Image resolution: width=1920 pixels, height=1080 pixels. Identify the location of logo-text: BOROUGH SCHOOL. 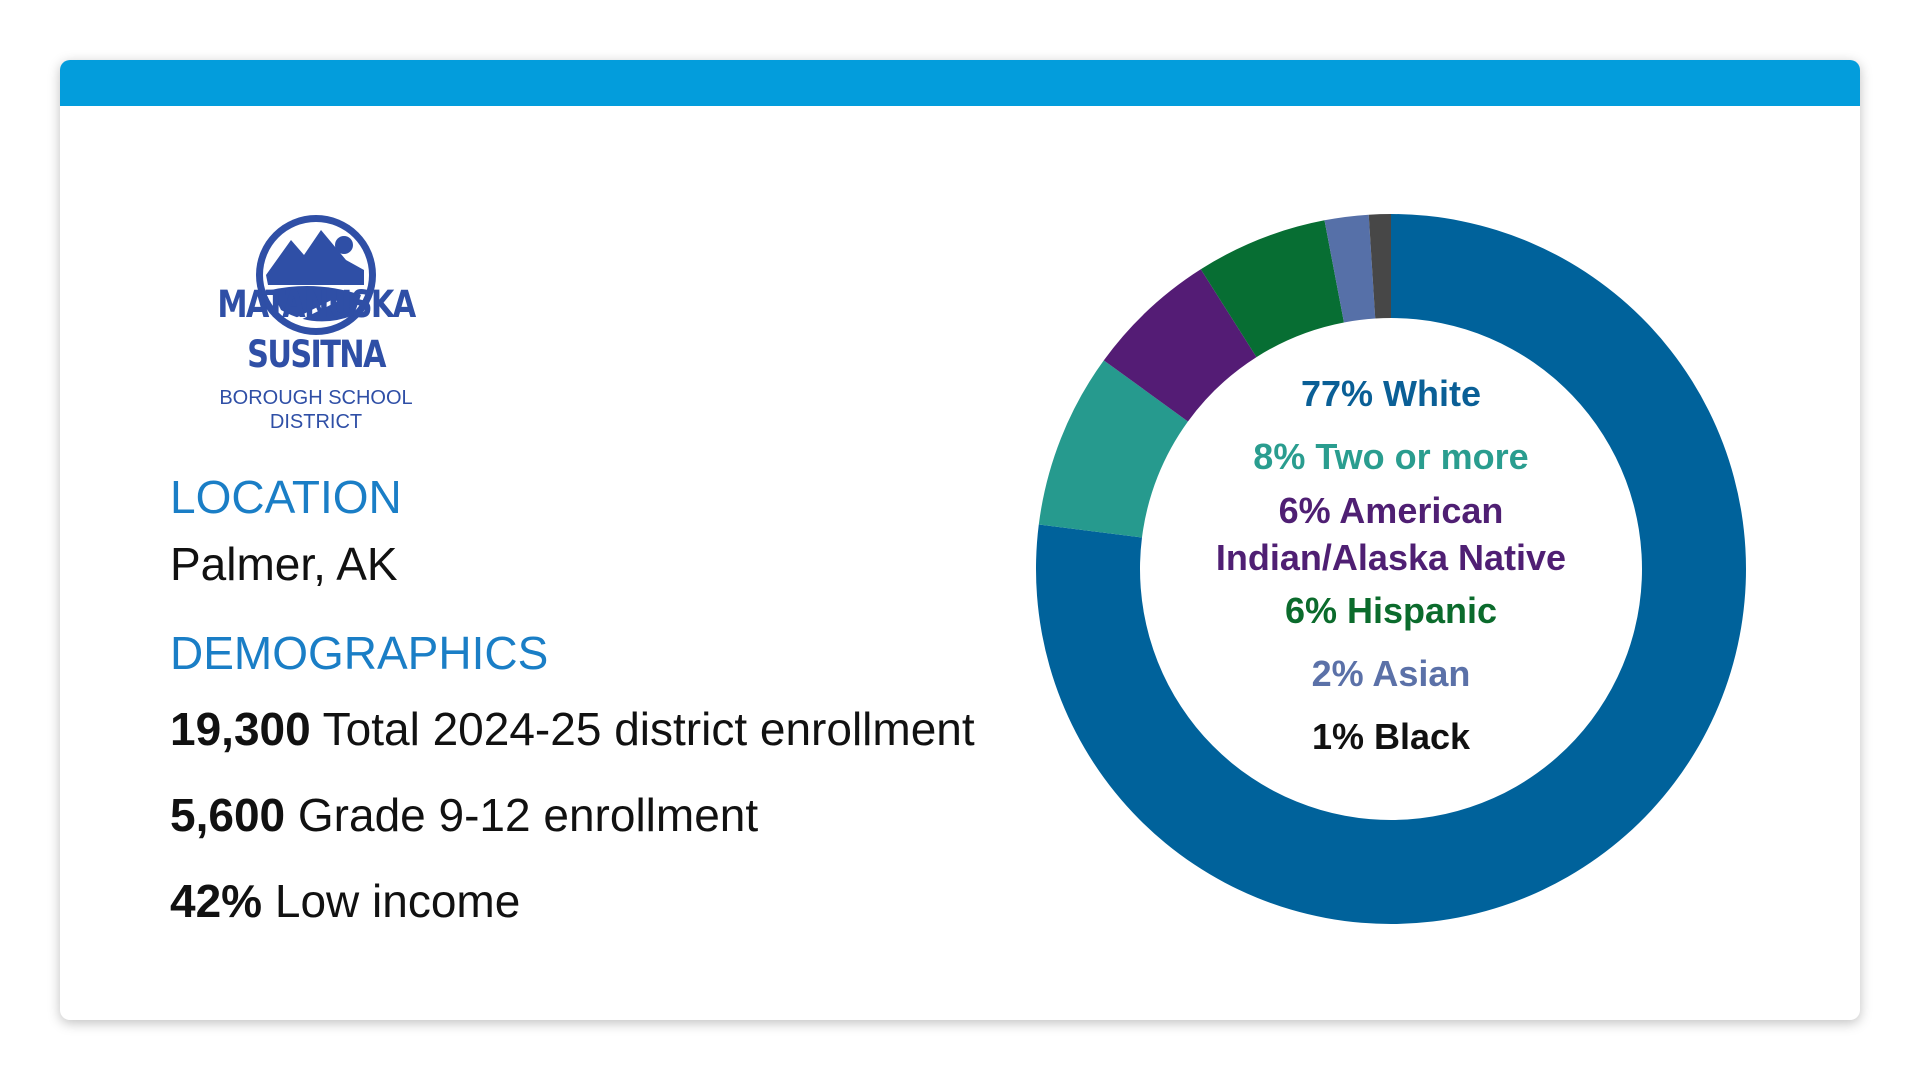
(316, 398).